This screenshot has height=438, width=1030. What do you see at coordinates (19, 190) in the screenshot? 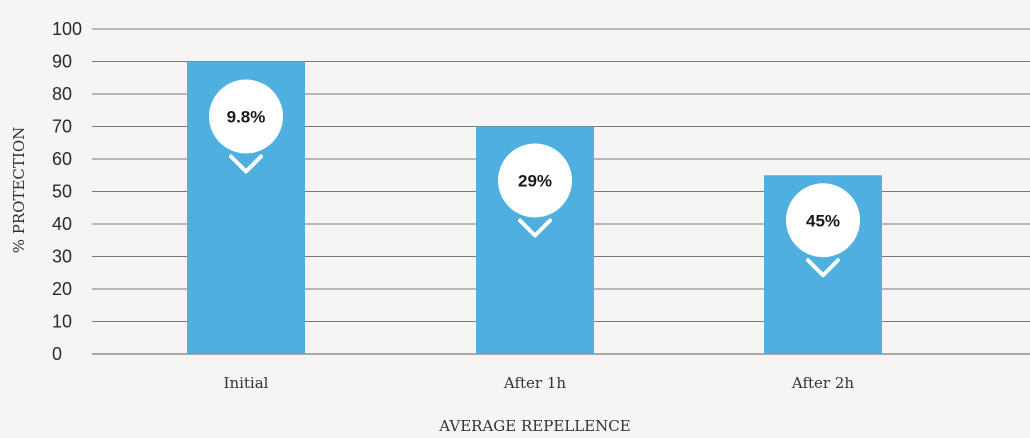
I see `y-axis-title: % PROTECTION` at bounding box center [19, 190].